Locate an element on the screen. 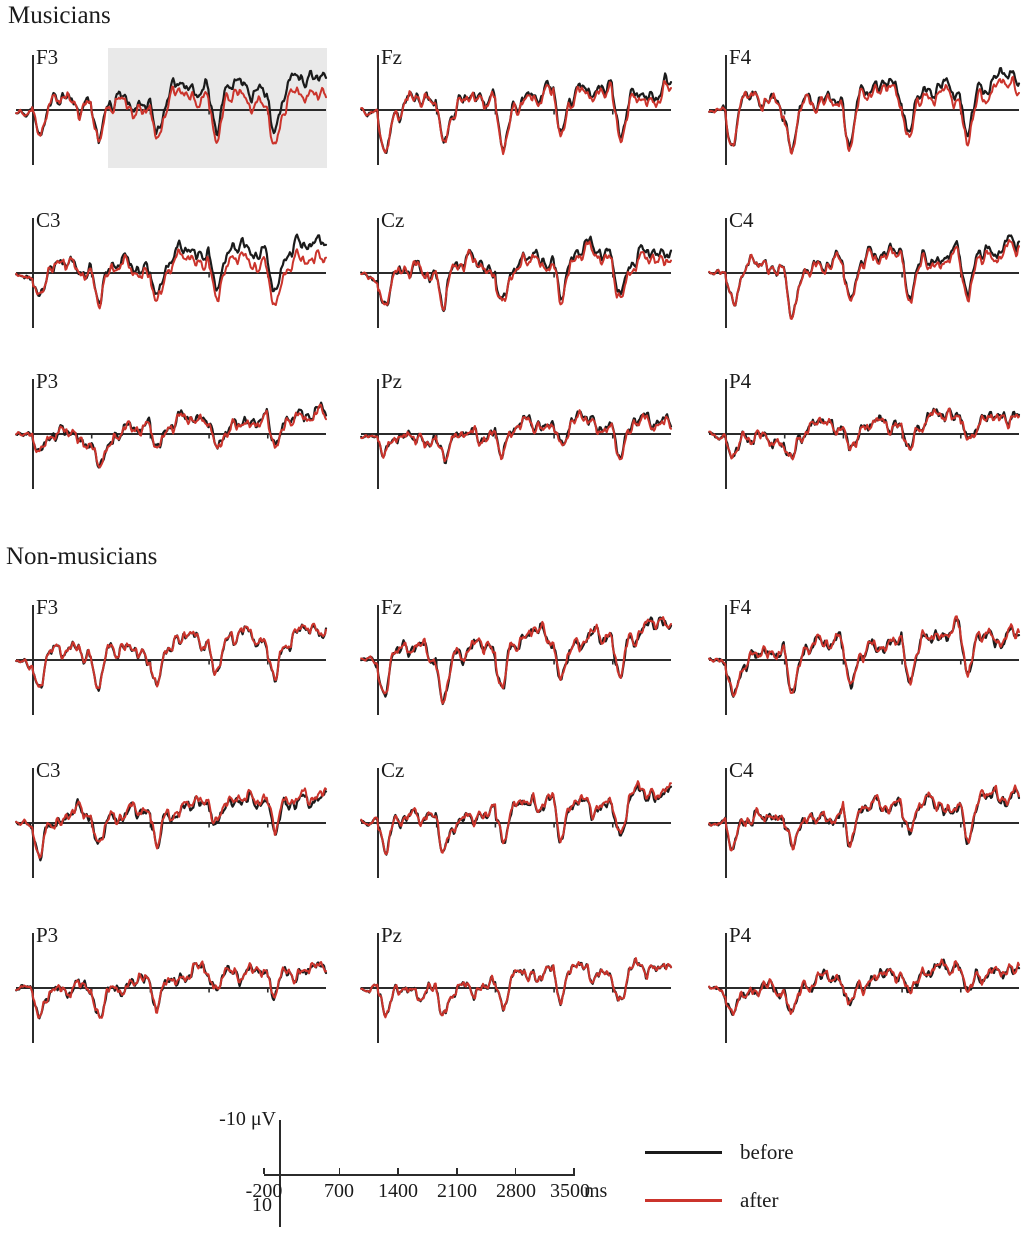 The height and width of the screenshot is (1243, 1022). erp-panel-musicians-c3: C3 is located at coordinates (172, 272).